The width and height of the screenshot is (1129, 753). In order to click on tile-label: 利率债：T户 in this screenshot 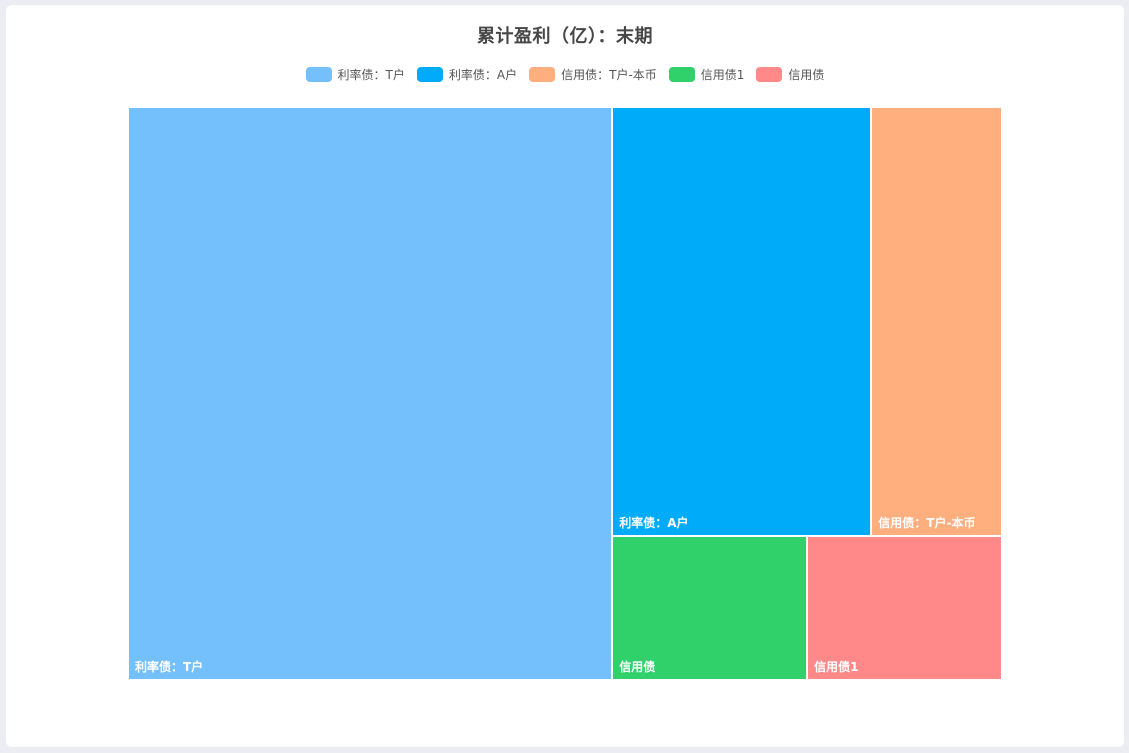, I will do `click(169, 667)`.